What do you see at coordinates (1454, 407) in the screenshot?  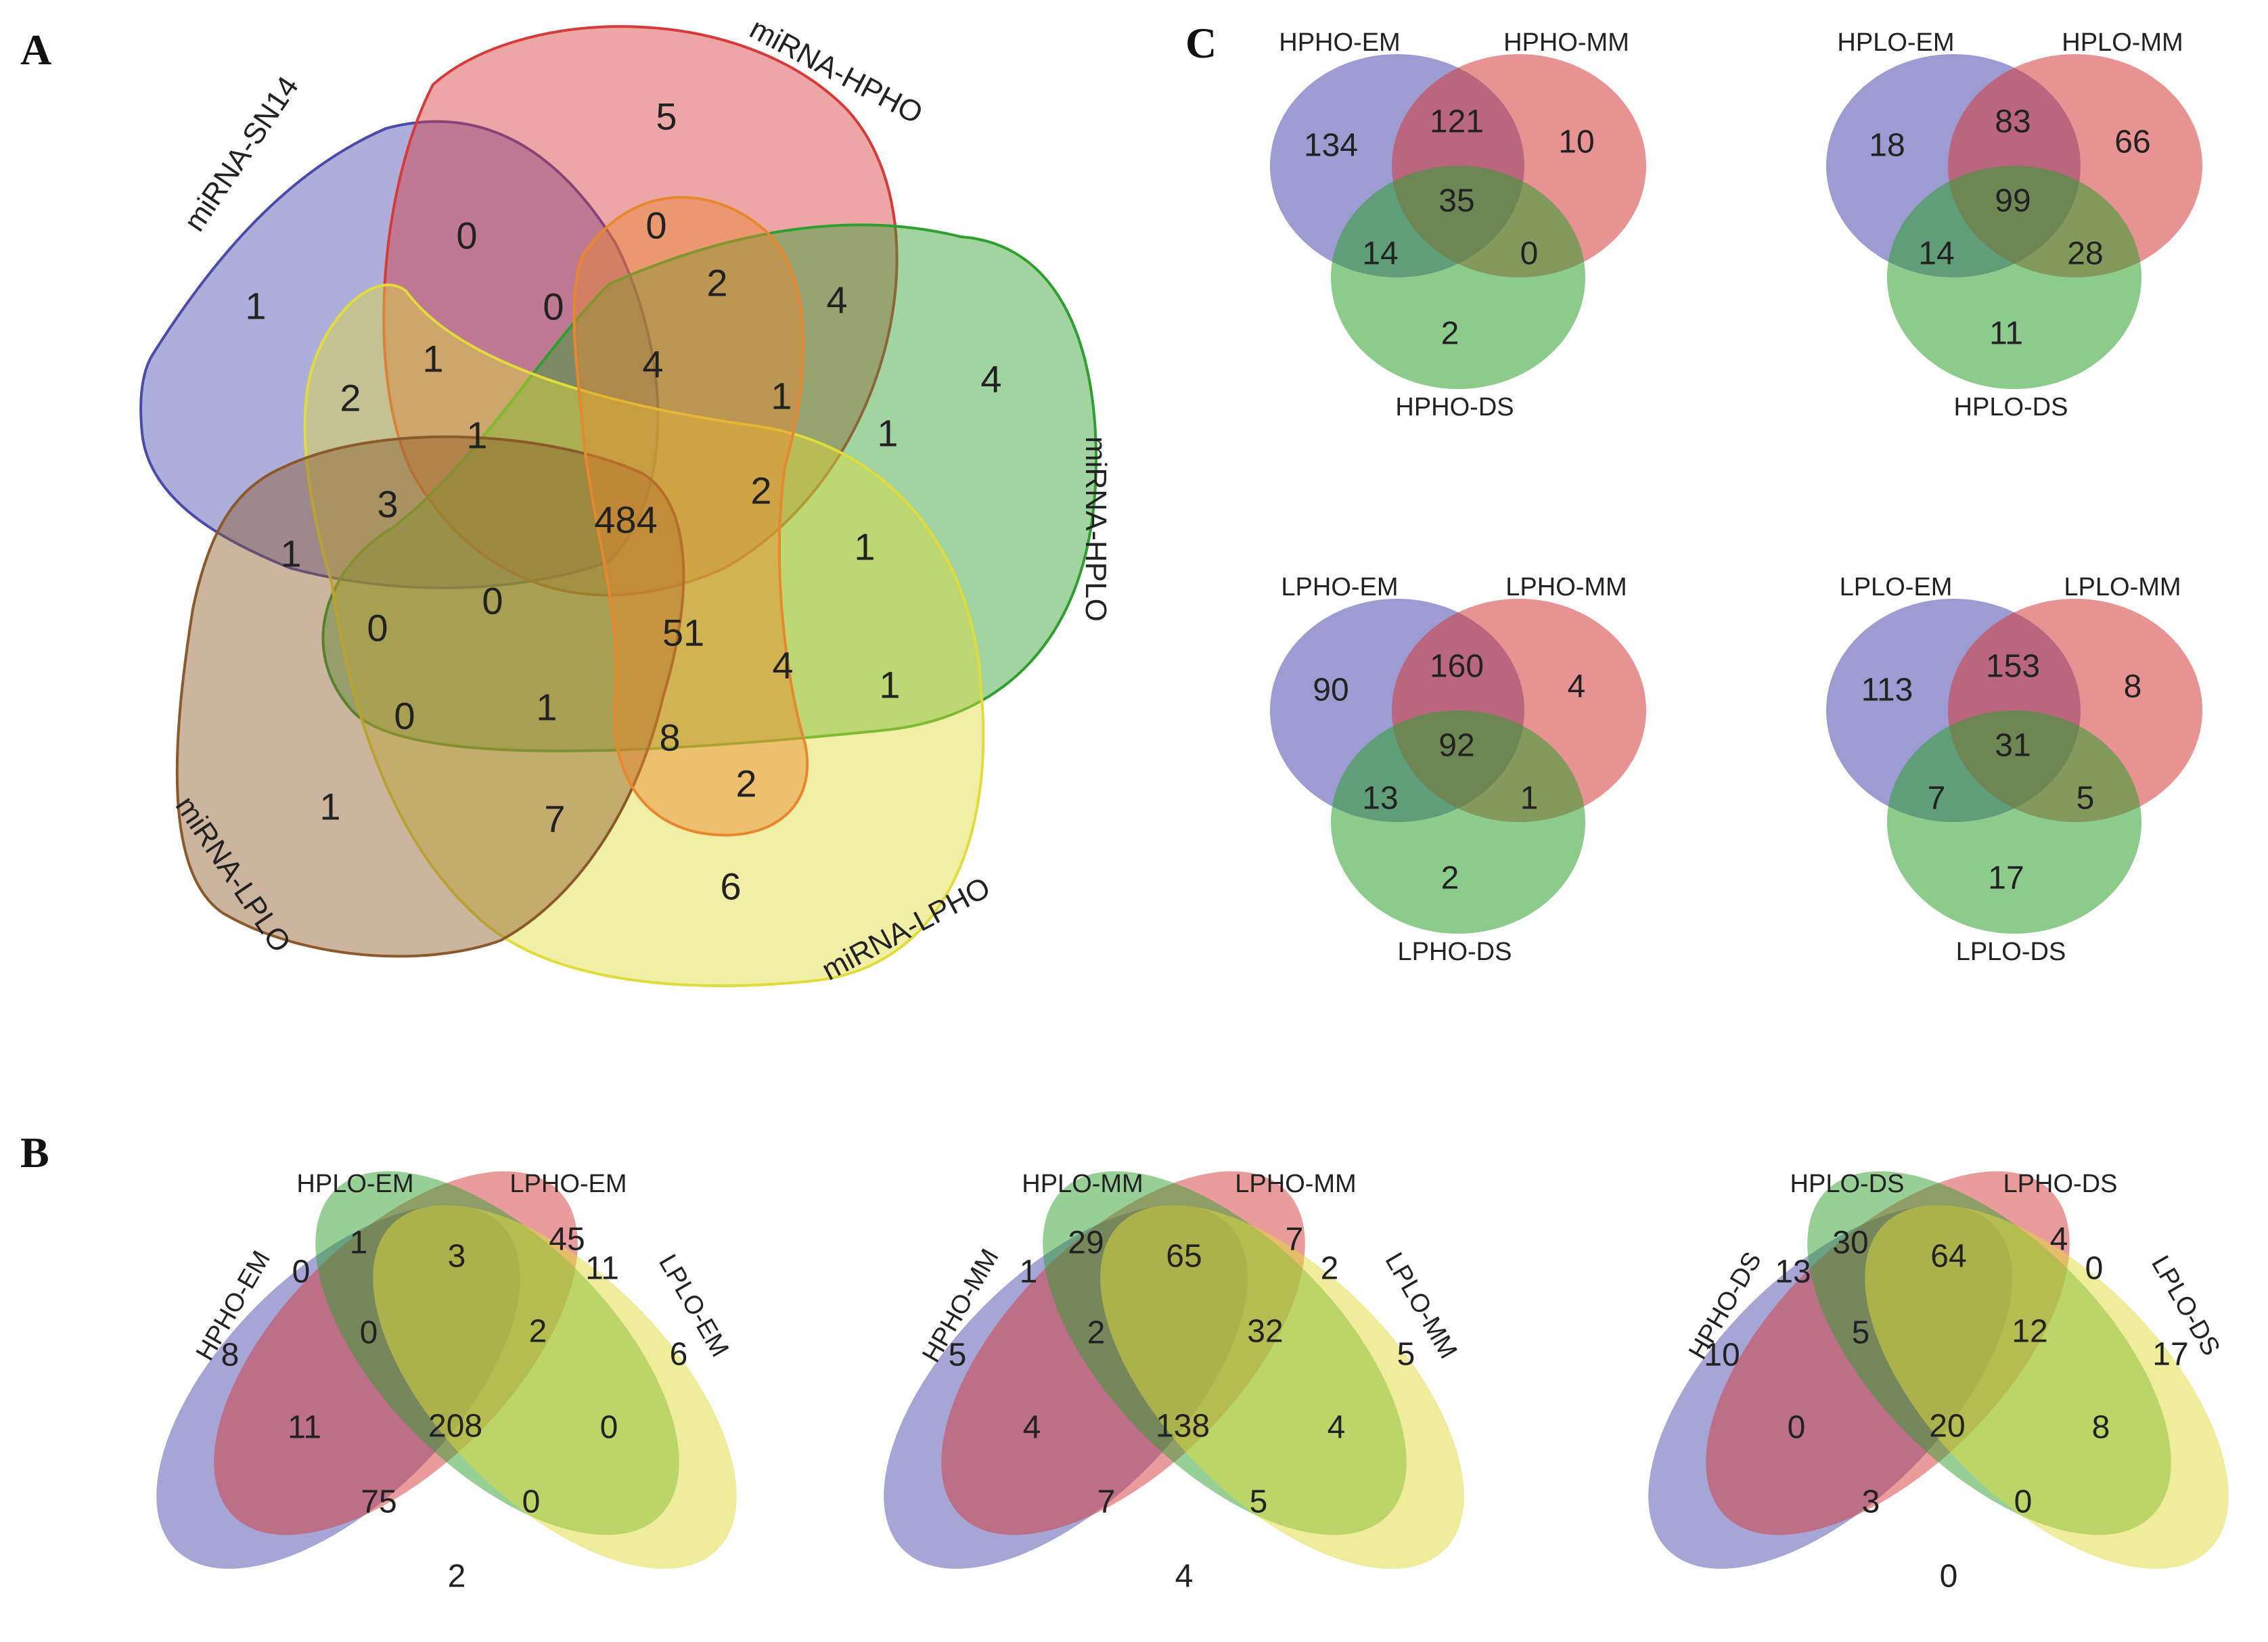 I see `venn3-set-label: HPHO-DS` at bounding box center [1454, 407].